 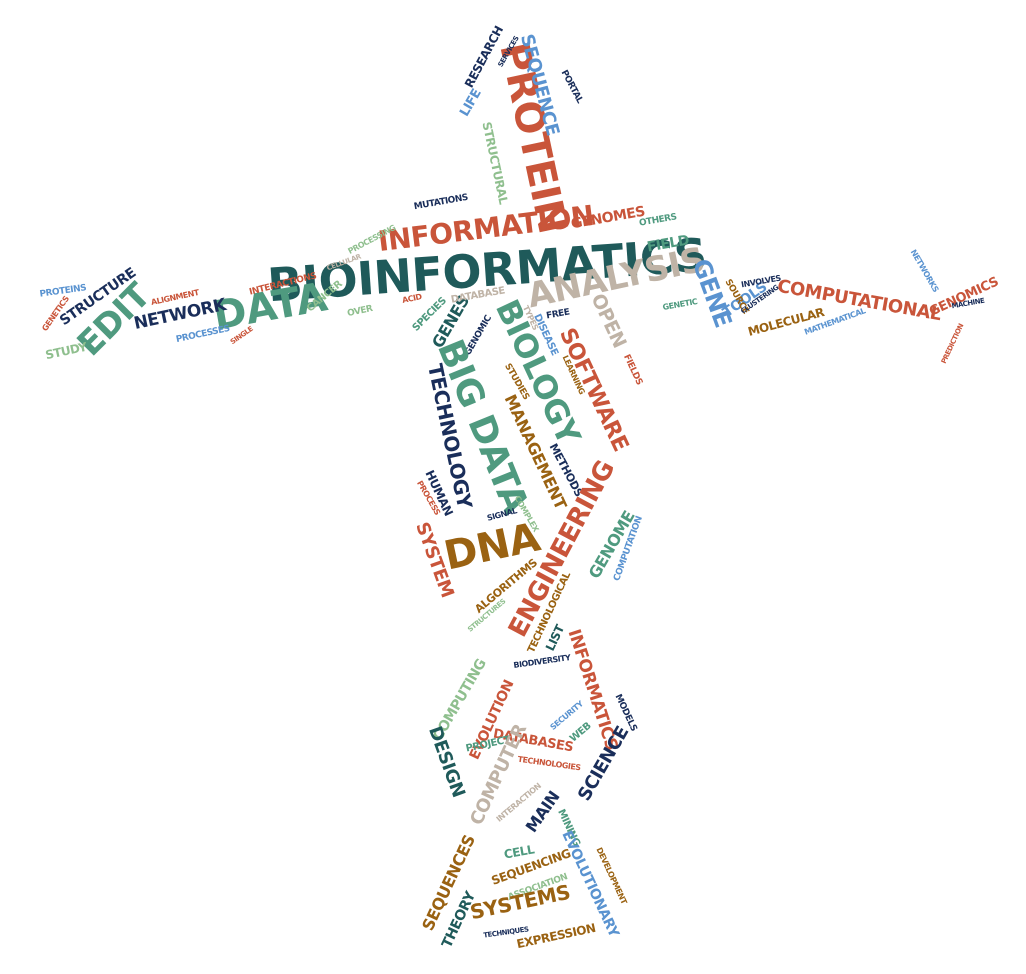 What do you see at coordinates (608, 321) in the screenshot?
I see `cloud-word: OPEN` at bounding box center [608, 321].